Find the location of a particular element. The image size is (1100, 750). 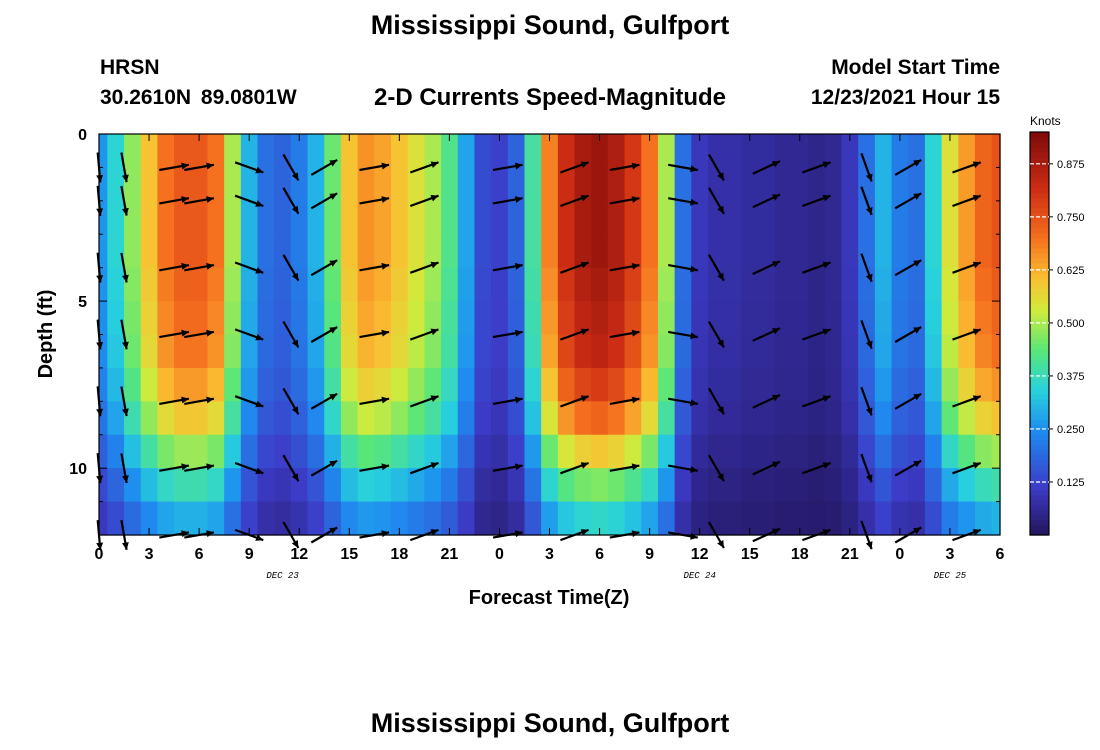

x-axis-label: Forecast Time(Z) is located at coordinates (549, 598).